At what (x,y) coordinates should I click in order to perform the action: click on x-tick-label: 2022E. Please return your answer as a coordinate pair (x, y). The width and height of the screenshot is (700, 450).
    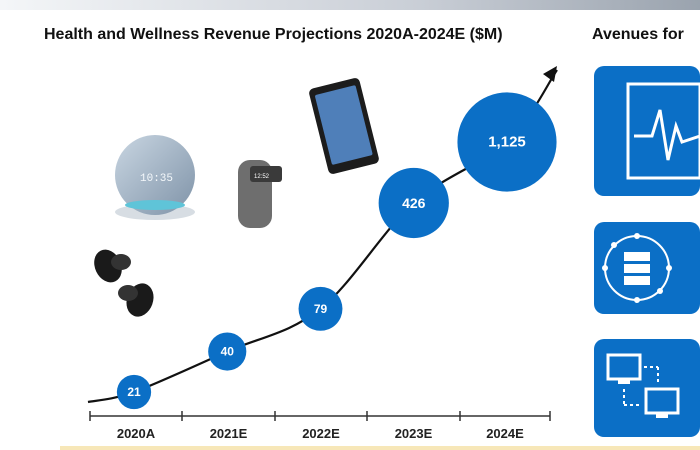
    Looking at the image, I should click on (321, 433).